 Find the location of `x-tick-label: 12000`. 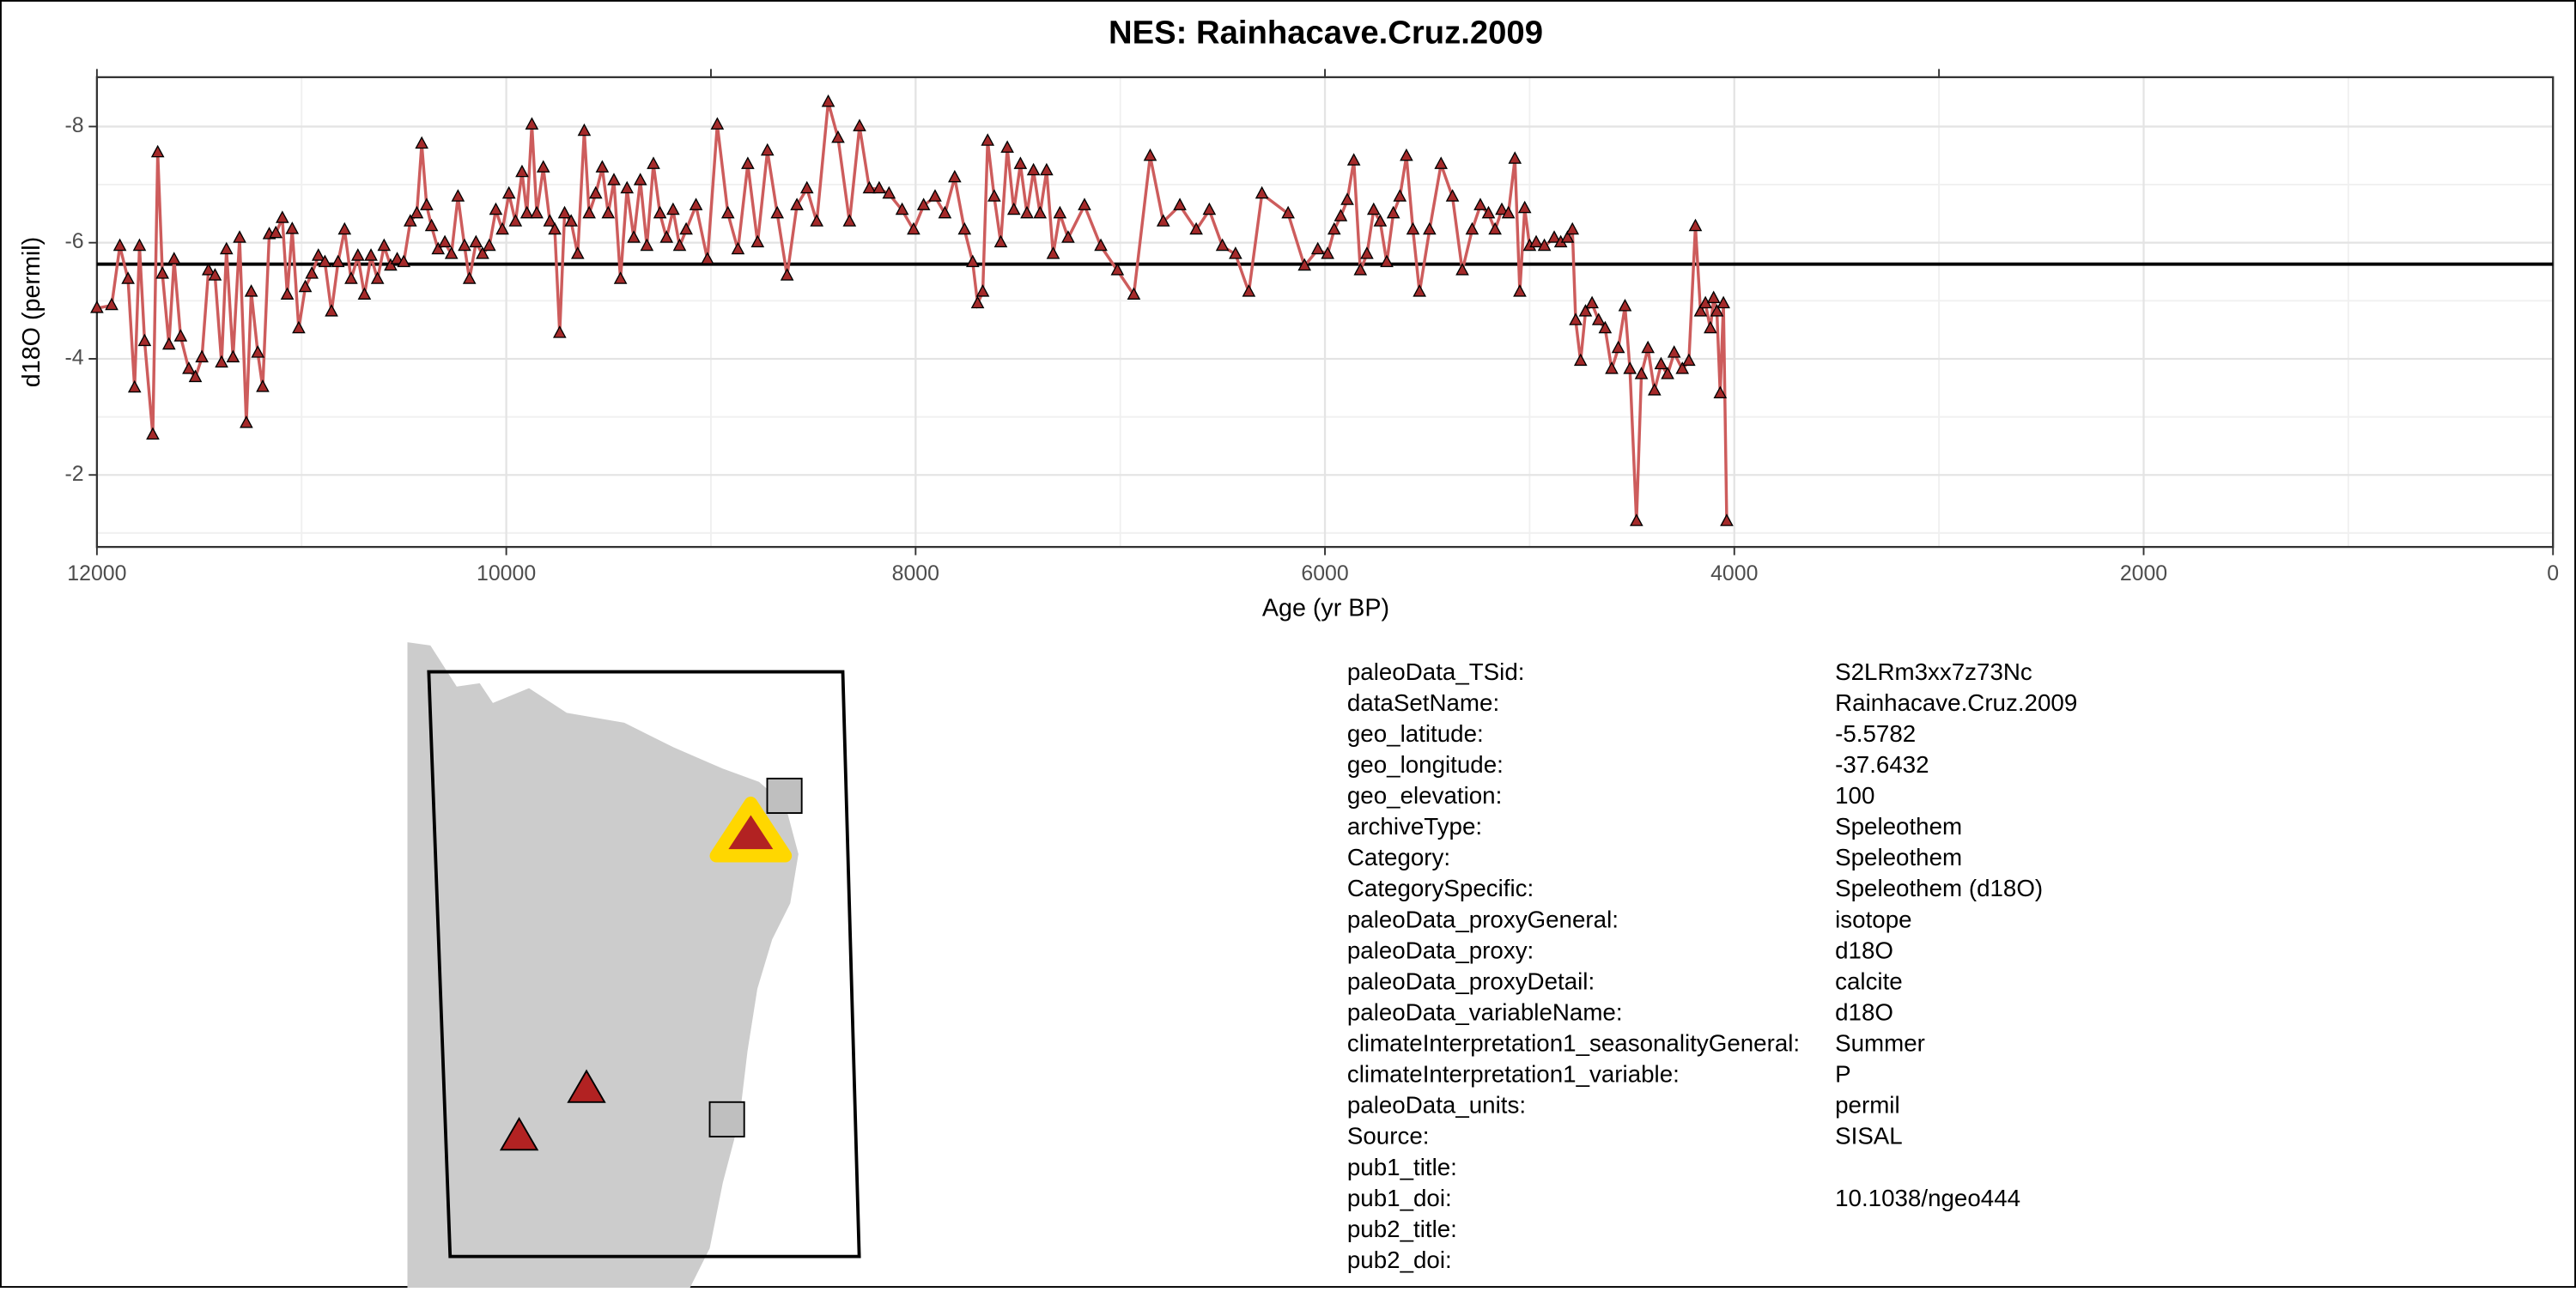

x-tick-label: 12000 is located at coordinates (96, 573).